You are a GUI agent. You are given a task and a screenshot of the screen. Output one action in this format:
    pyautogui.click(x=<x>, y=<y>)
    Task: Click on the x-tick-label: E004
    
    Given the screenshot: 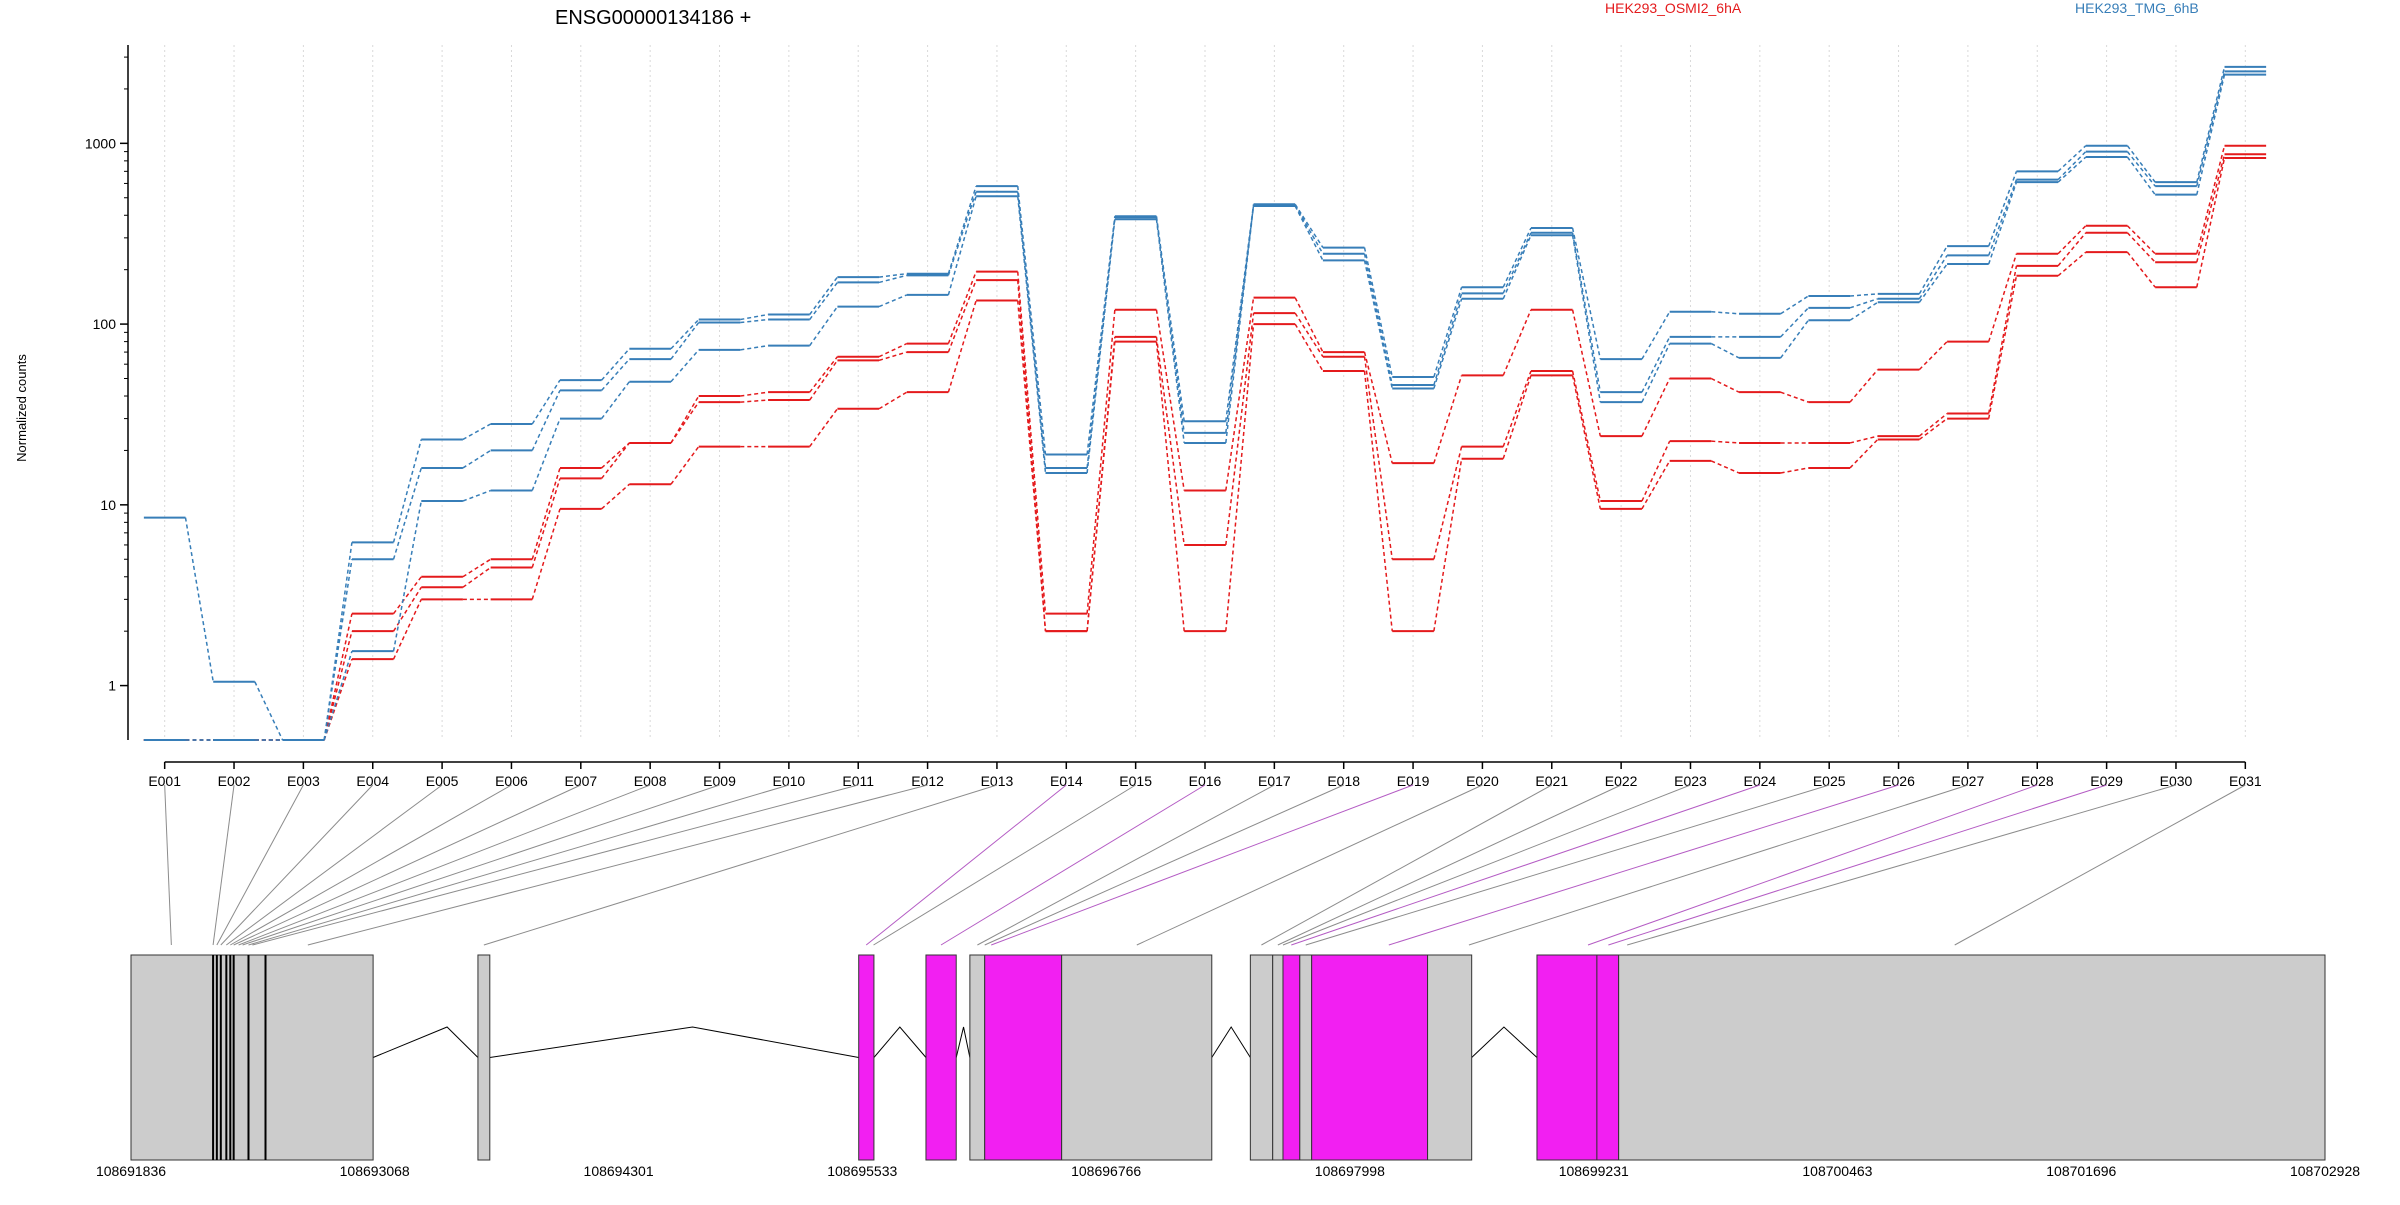 What is the action you would take?
    pyautogui.click(x=372, y=781)
    